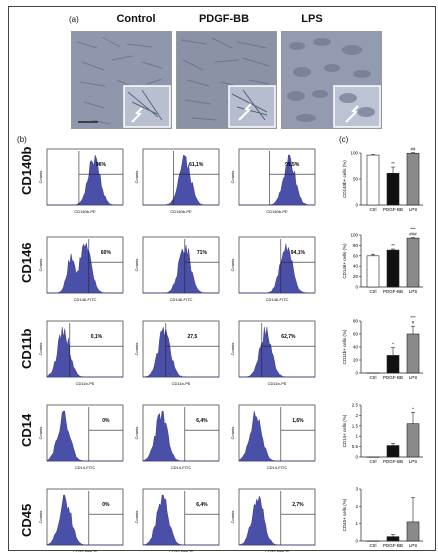 The height and width of the screenshot is (553, 438). Describe the element at coordinates (81, 269) in the screenshot. I see `histogram-cd146-0: 60% CD146-FITC Counts` at that location.